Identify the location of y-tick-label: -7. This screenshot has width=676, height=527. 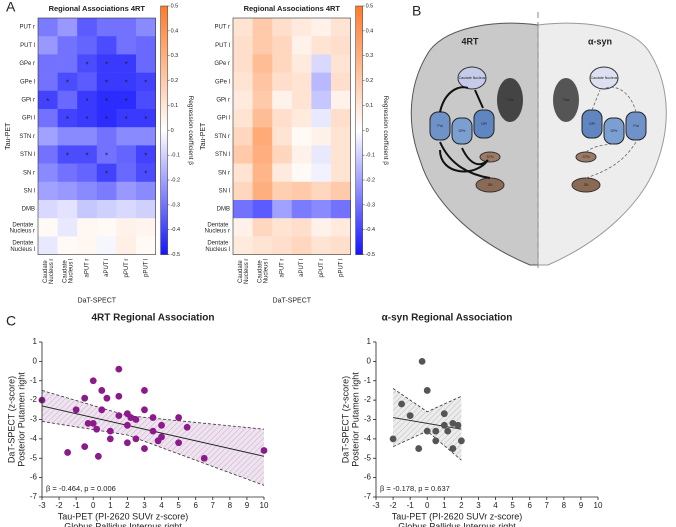
(368, 496).